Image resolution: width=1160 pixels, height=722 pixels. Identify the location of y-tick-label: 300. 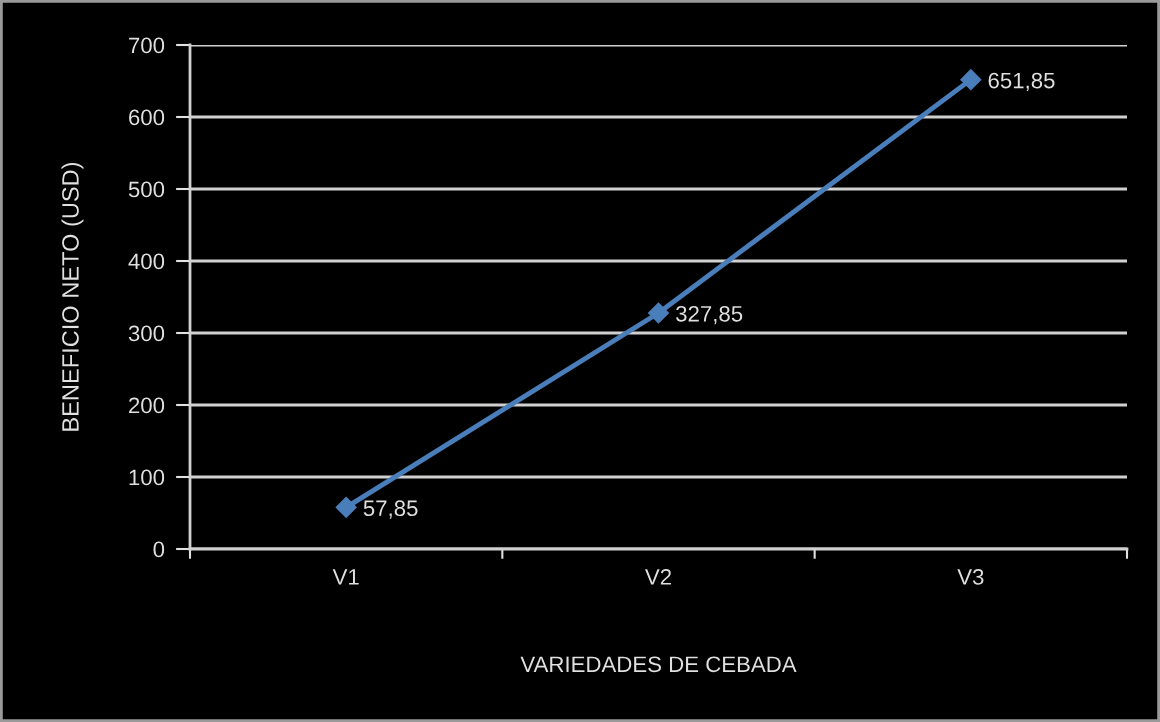
(146, 333).